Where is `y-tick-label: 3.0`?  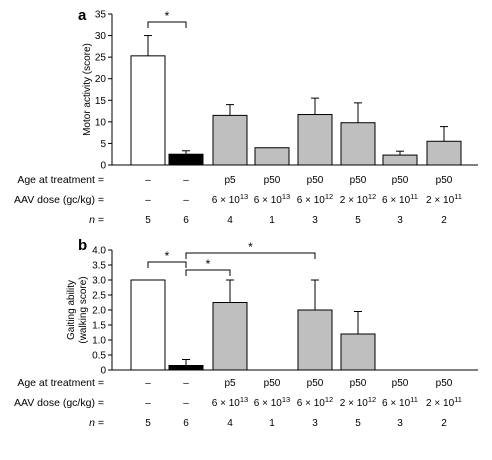
y-tick-label: 3.0 is located at coordinates (99, 281).